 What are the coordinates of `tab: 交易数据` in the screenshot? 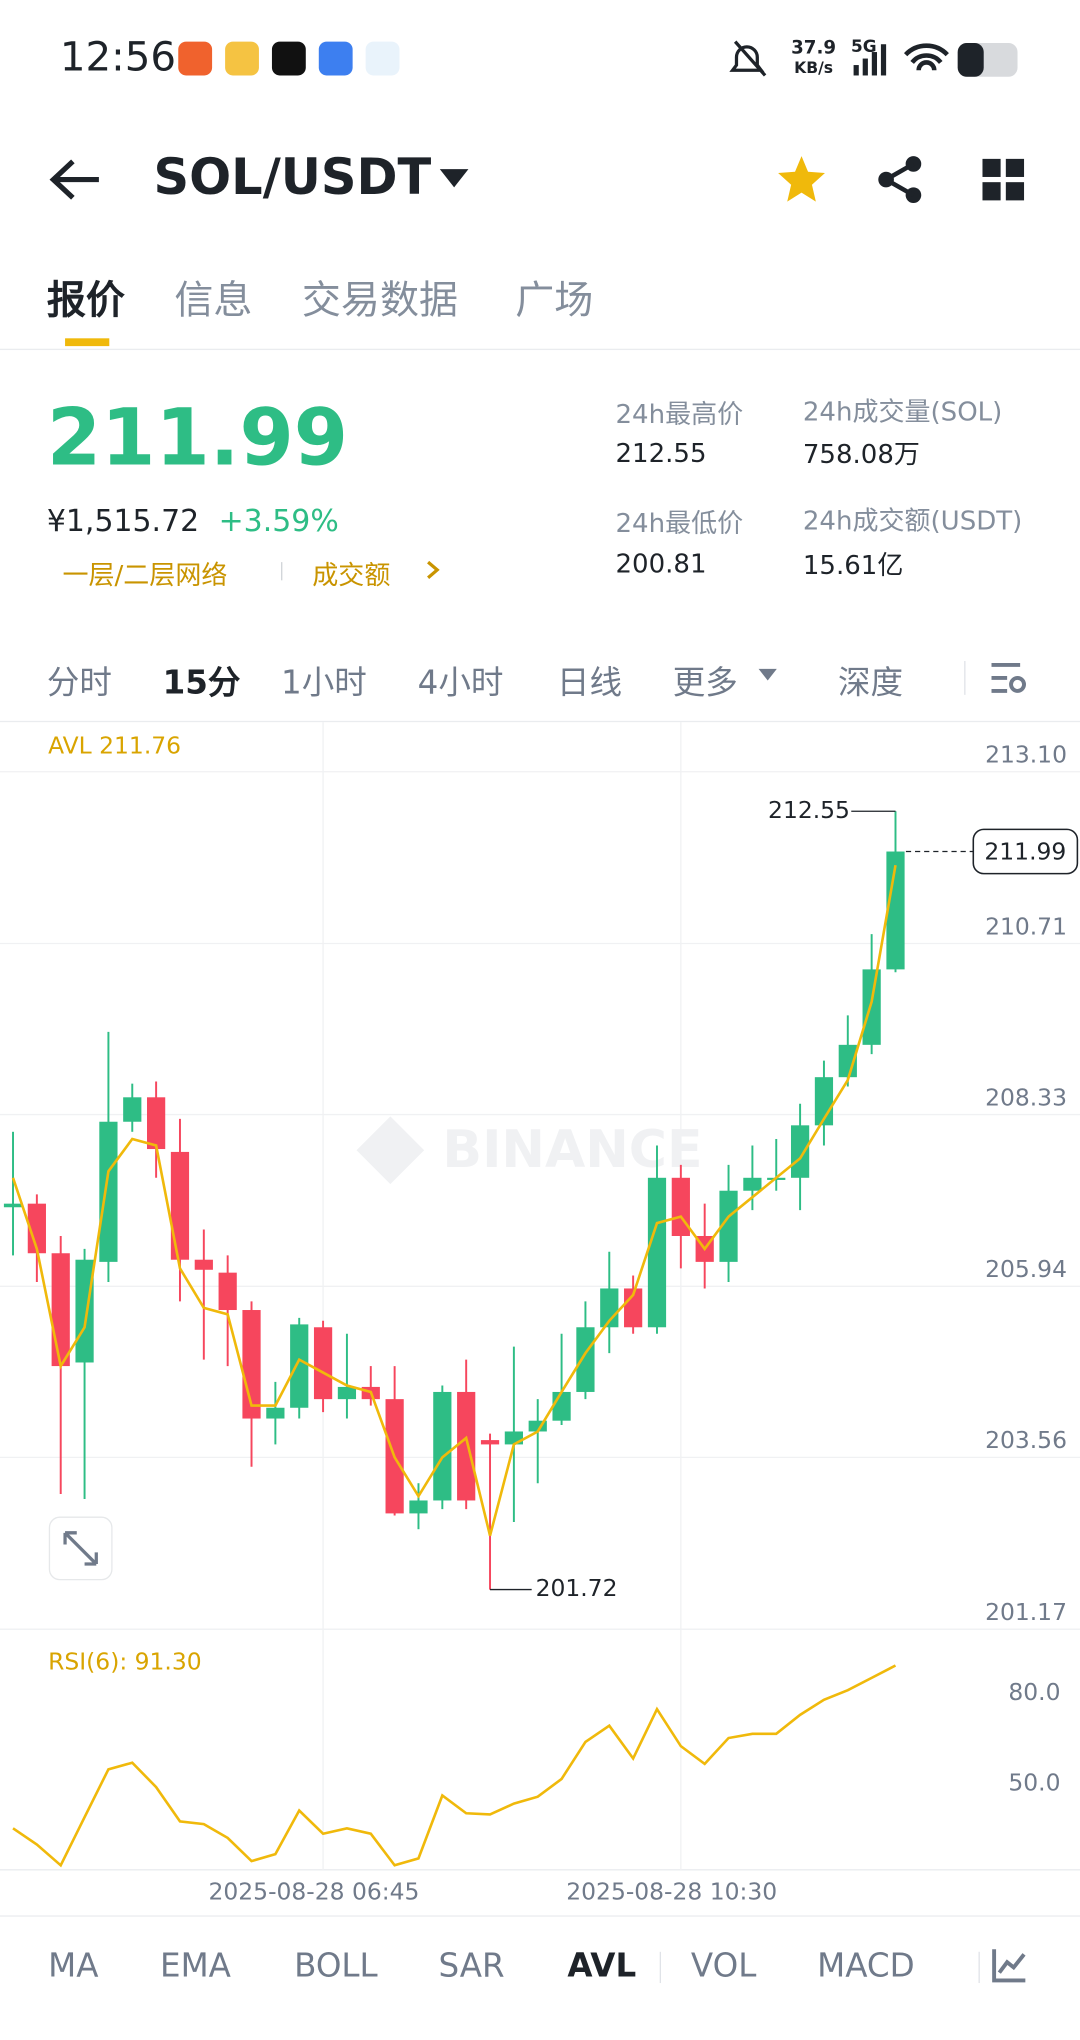 It's located at (380, 301).